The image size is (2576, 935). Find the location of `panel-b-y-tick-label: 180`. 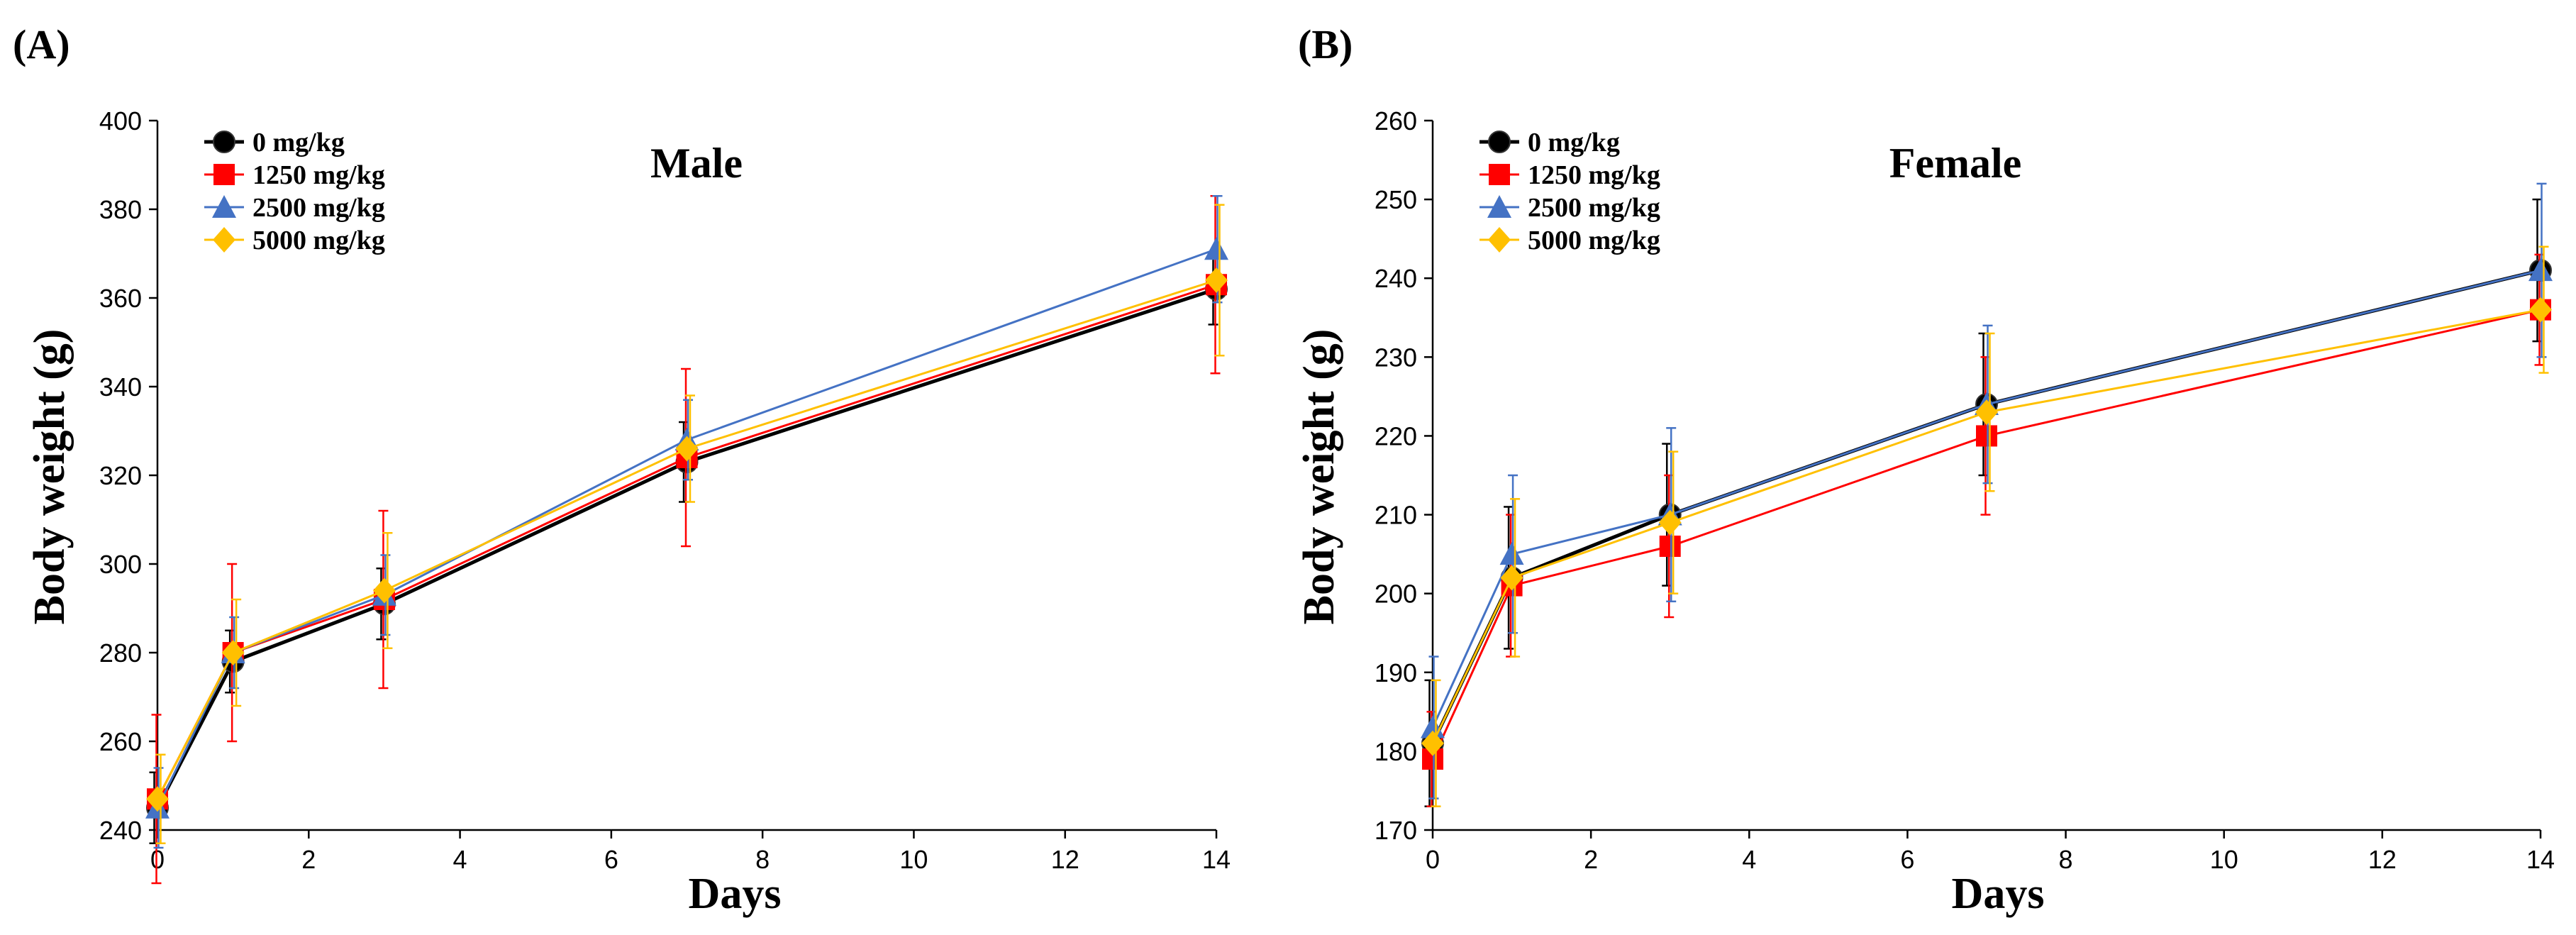

panel-b-y-tick-label: 180 is located at coordinates (1396, 751).